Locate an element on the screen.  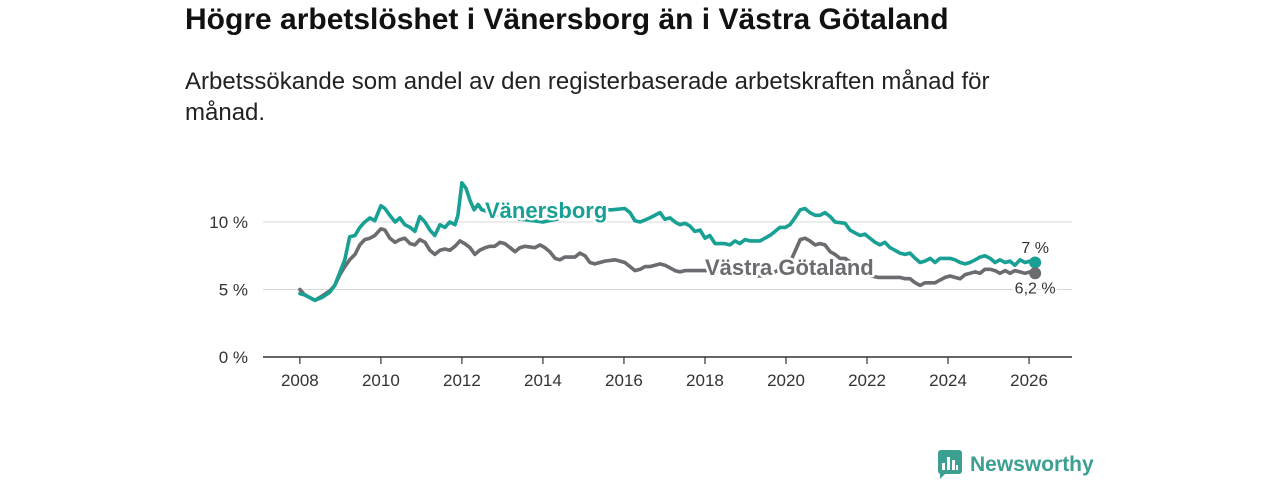
newsworthy-bar-chart-icon is located at coordinates (950, 464).